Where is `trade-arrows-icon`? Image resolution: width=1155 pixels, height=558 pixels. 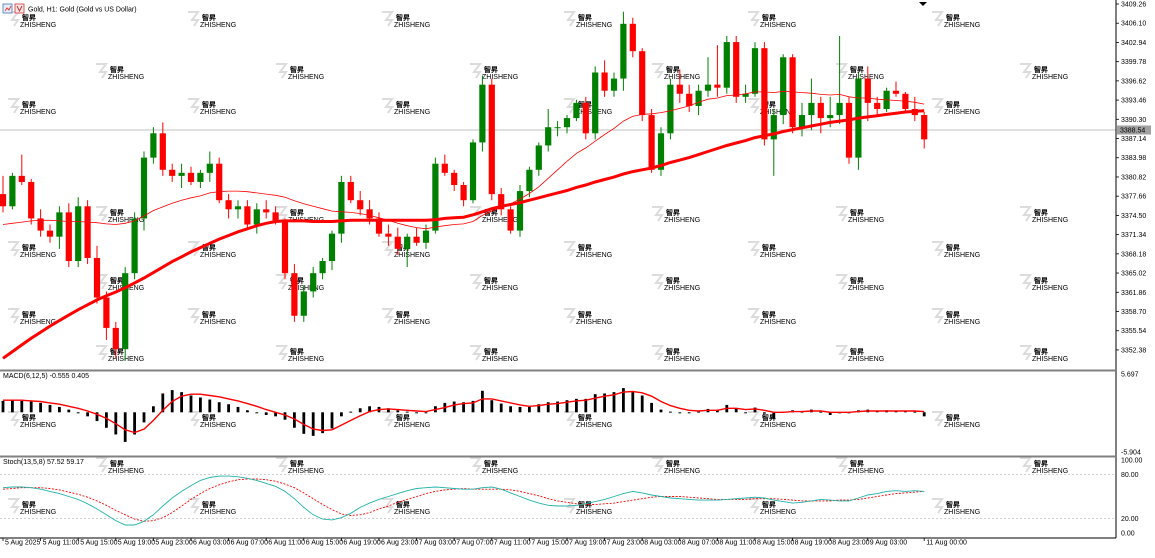 trade-arrows-icon is located at coordinates (19, 8).